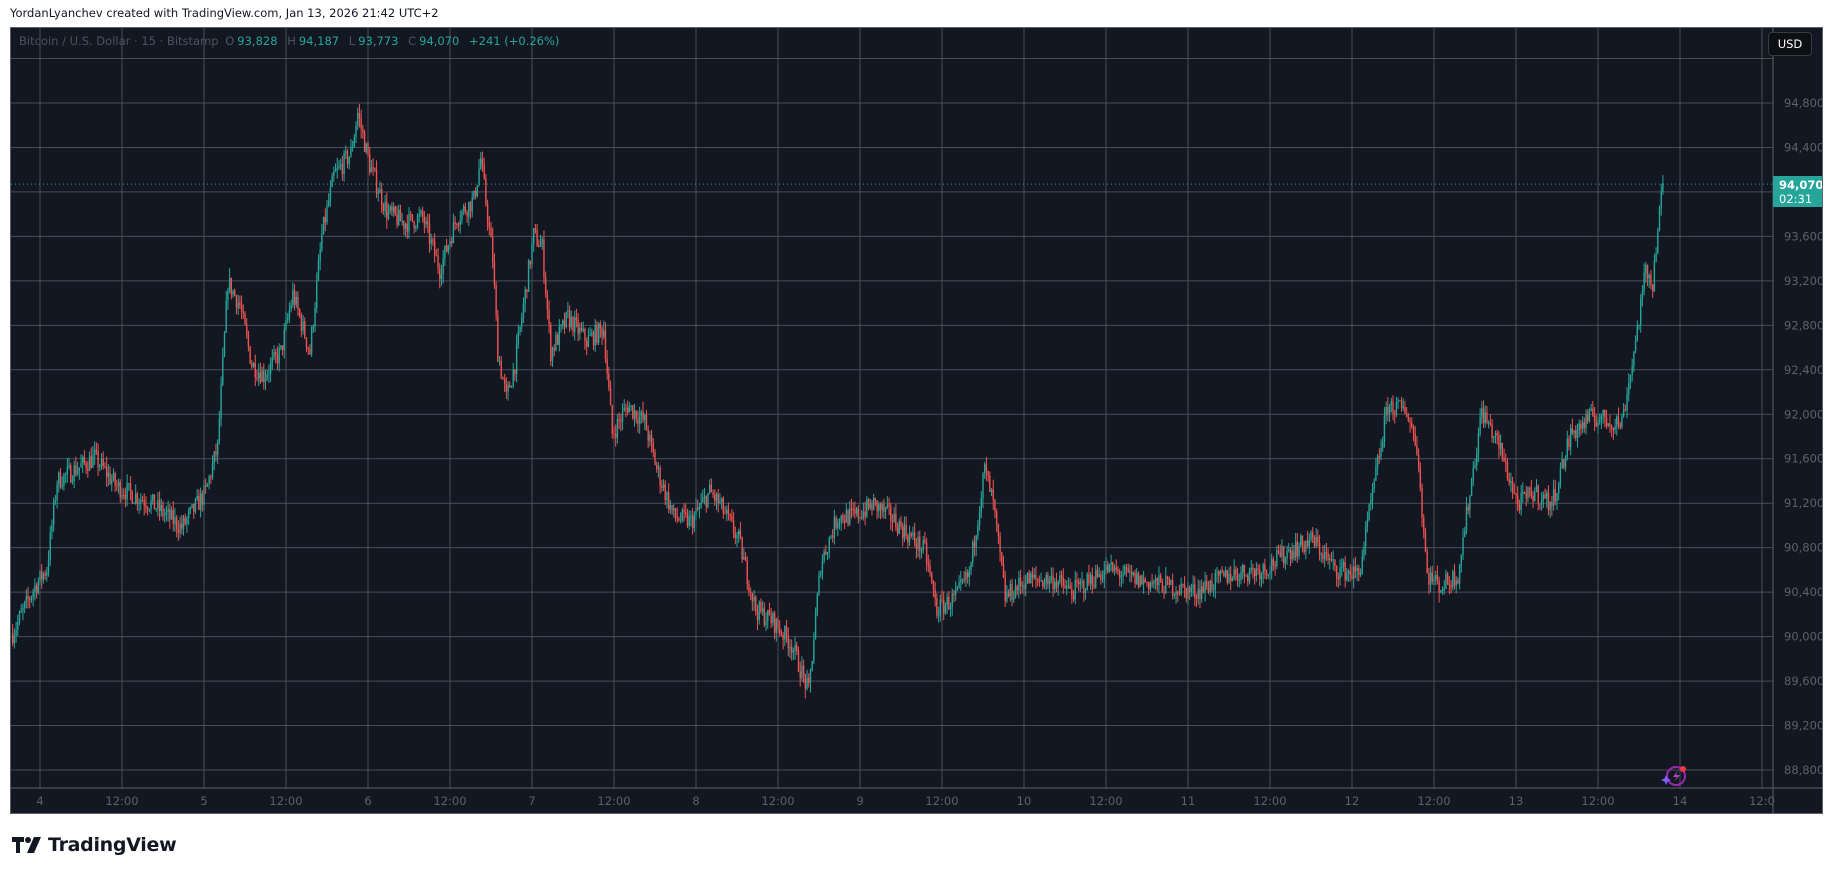  I want to click on currency-button: USD, so click(1790, 44).